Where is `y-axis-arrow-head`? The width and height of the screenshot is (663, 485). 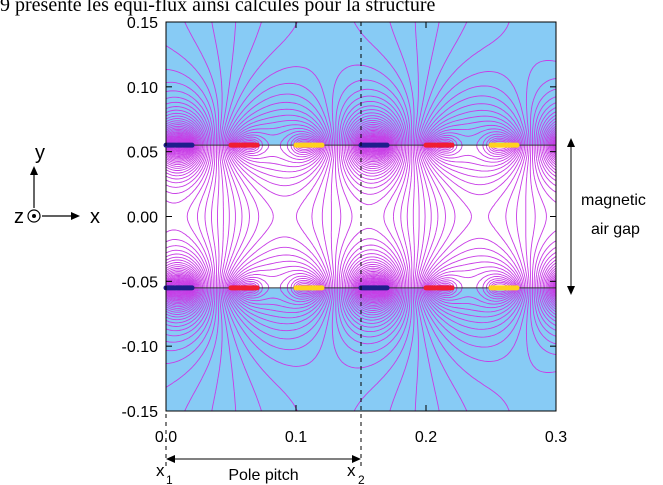 y-axis-arrow-head is located at coordinates (34, 170).